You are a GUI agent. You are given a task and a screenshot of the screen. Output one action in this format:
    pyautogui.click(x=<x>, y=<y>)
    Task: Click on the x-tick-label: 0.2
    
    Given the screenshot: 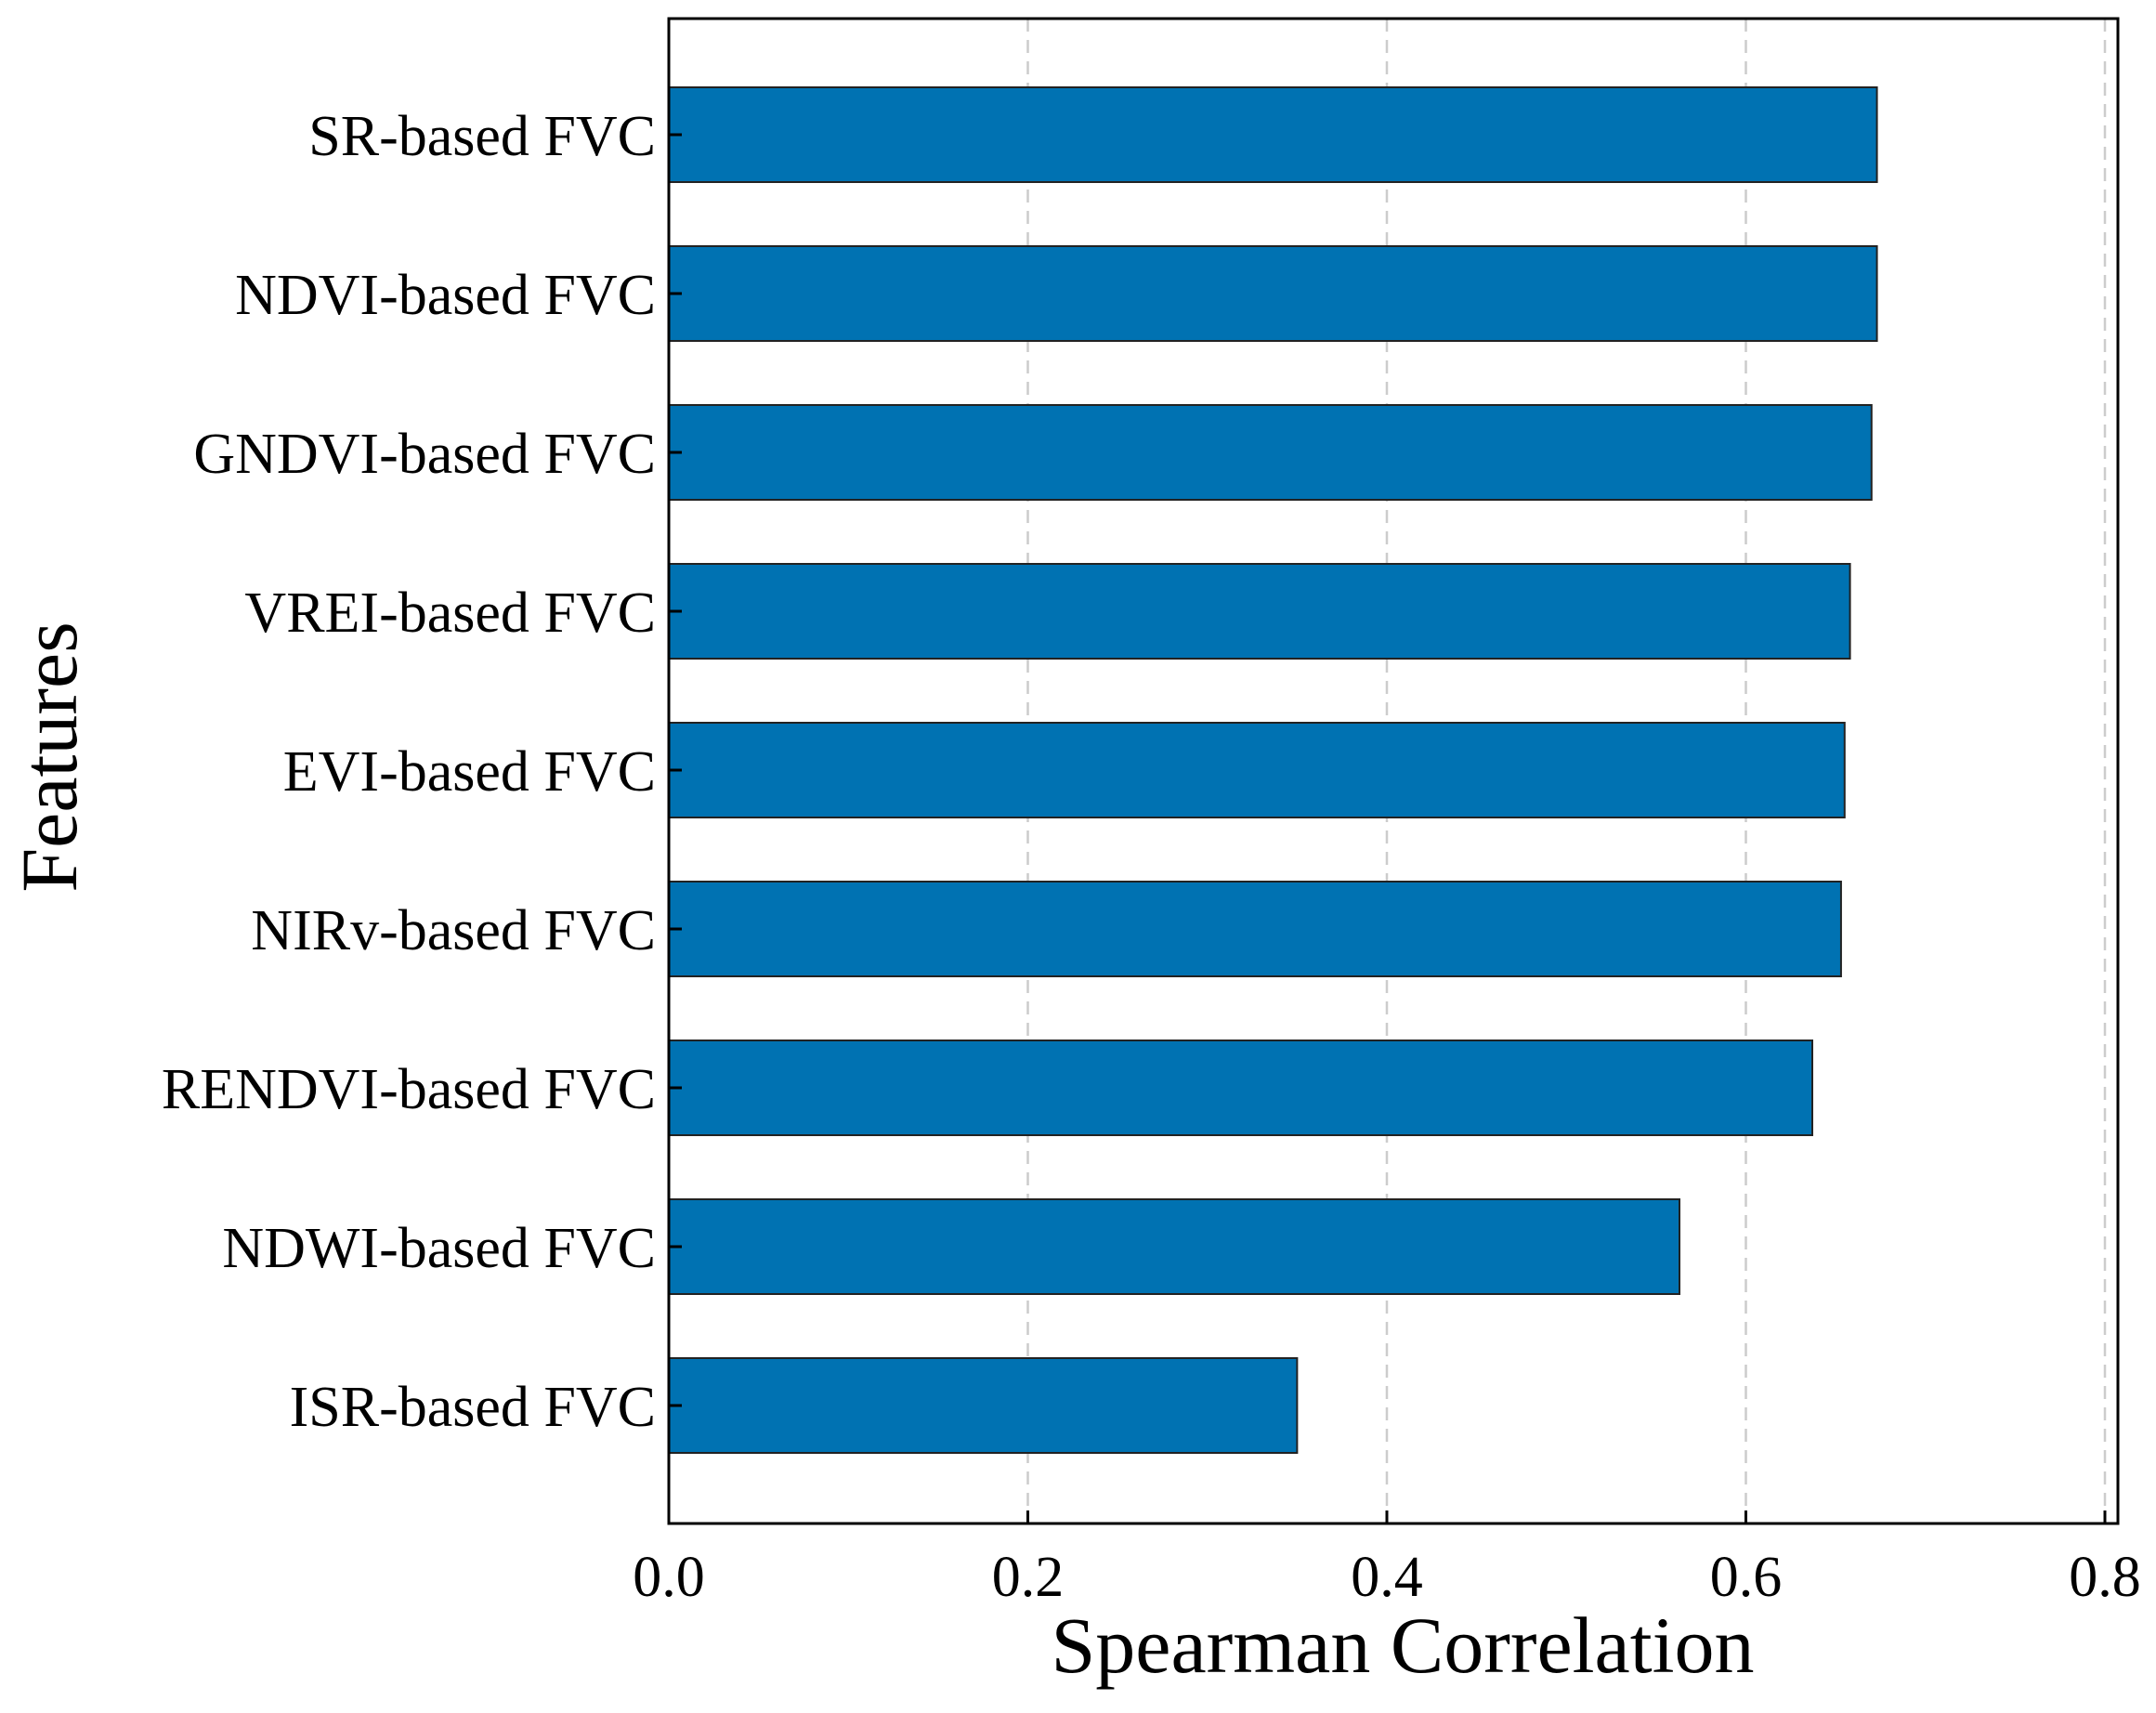 What is the action you would take?
    pyautogui.click(x=1028, y=1578)
    